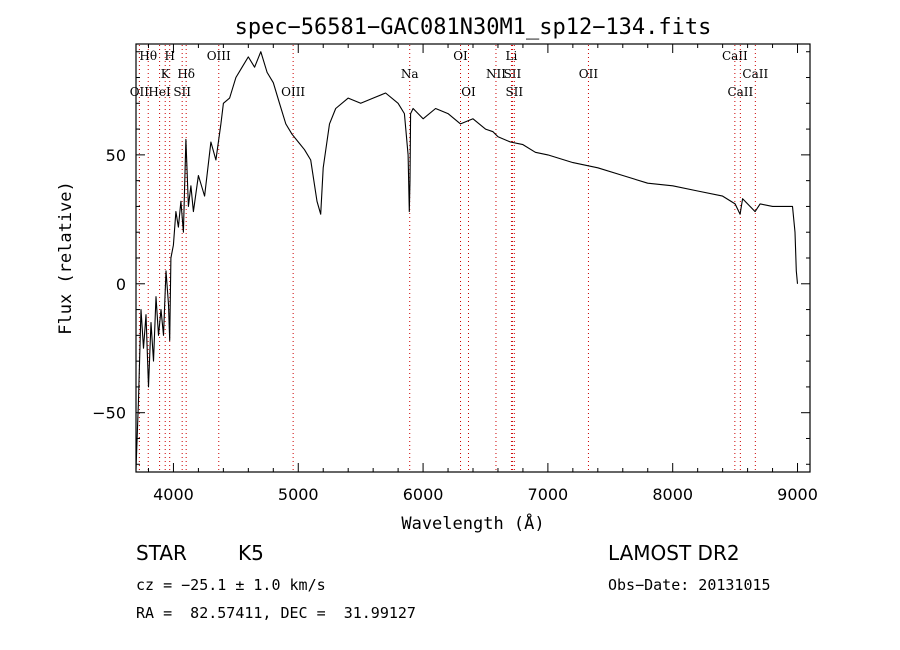 The width and height of the screenshot is (900, 650). I want to click on survey-name: LAMOST DR2, so click(674, 553).